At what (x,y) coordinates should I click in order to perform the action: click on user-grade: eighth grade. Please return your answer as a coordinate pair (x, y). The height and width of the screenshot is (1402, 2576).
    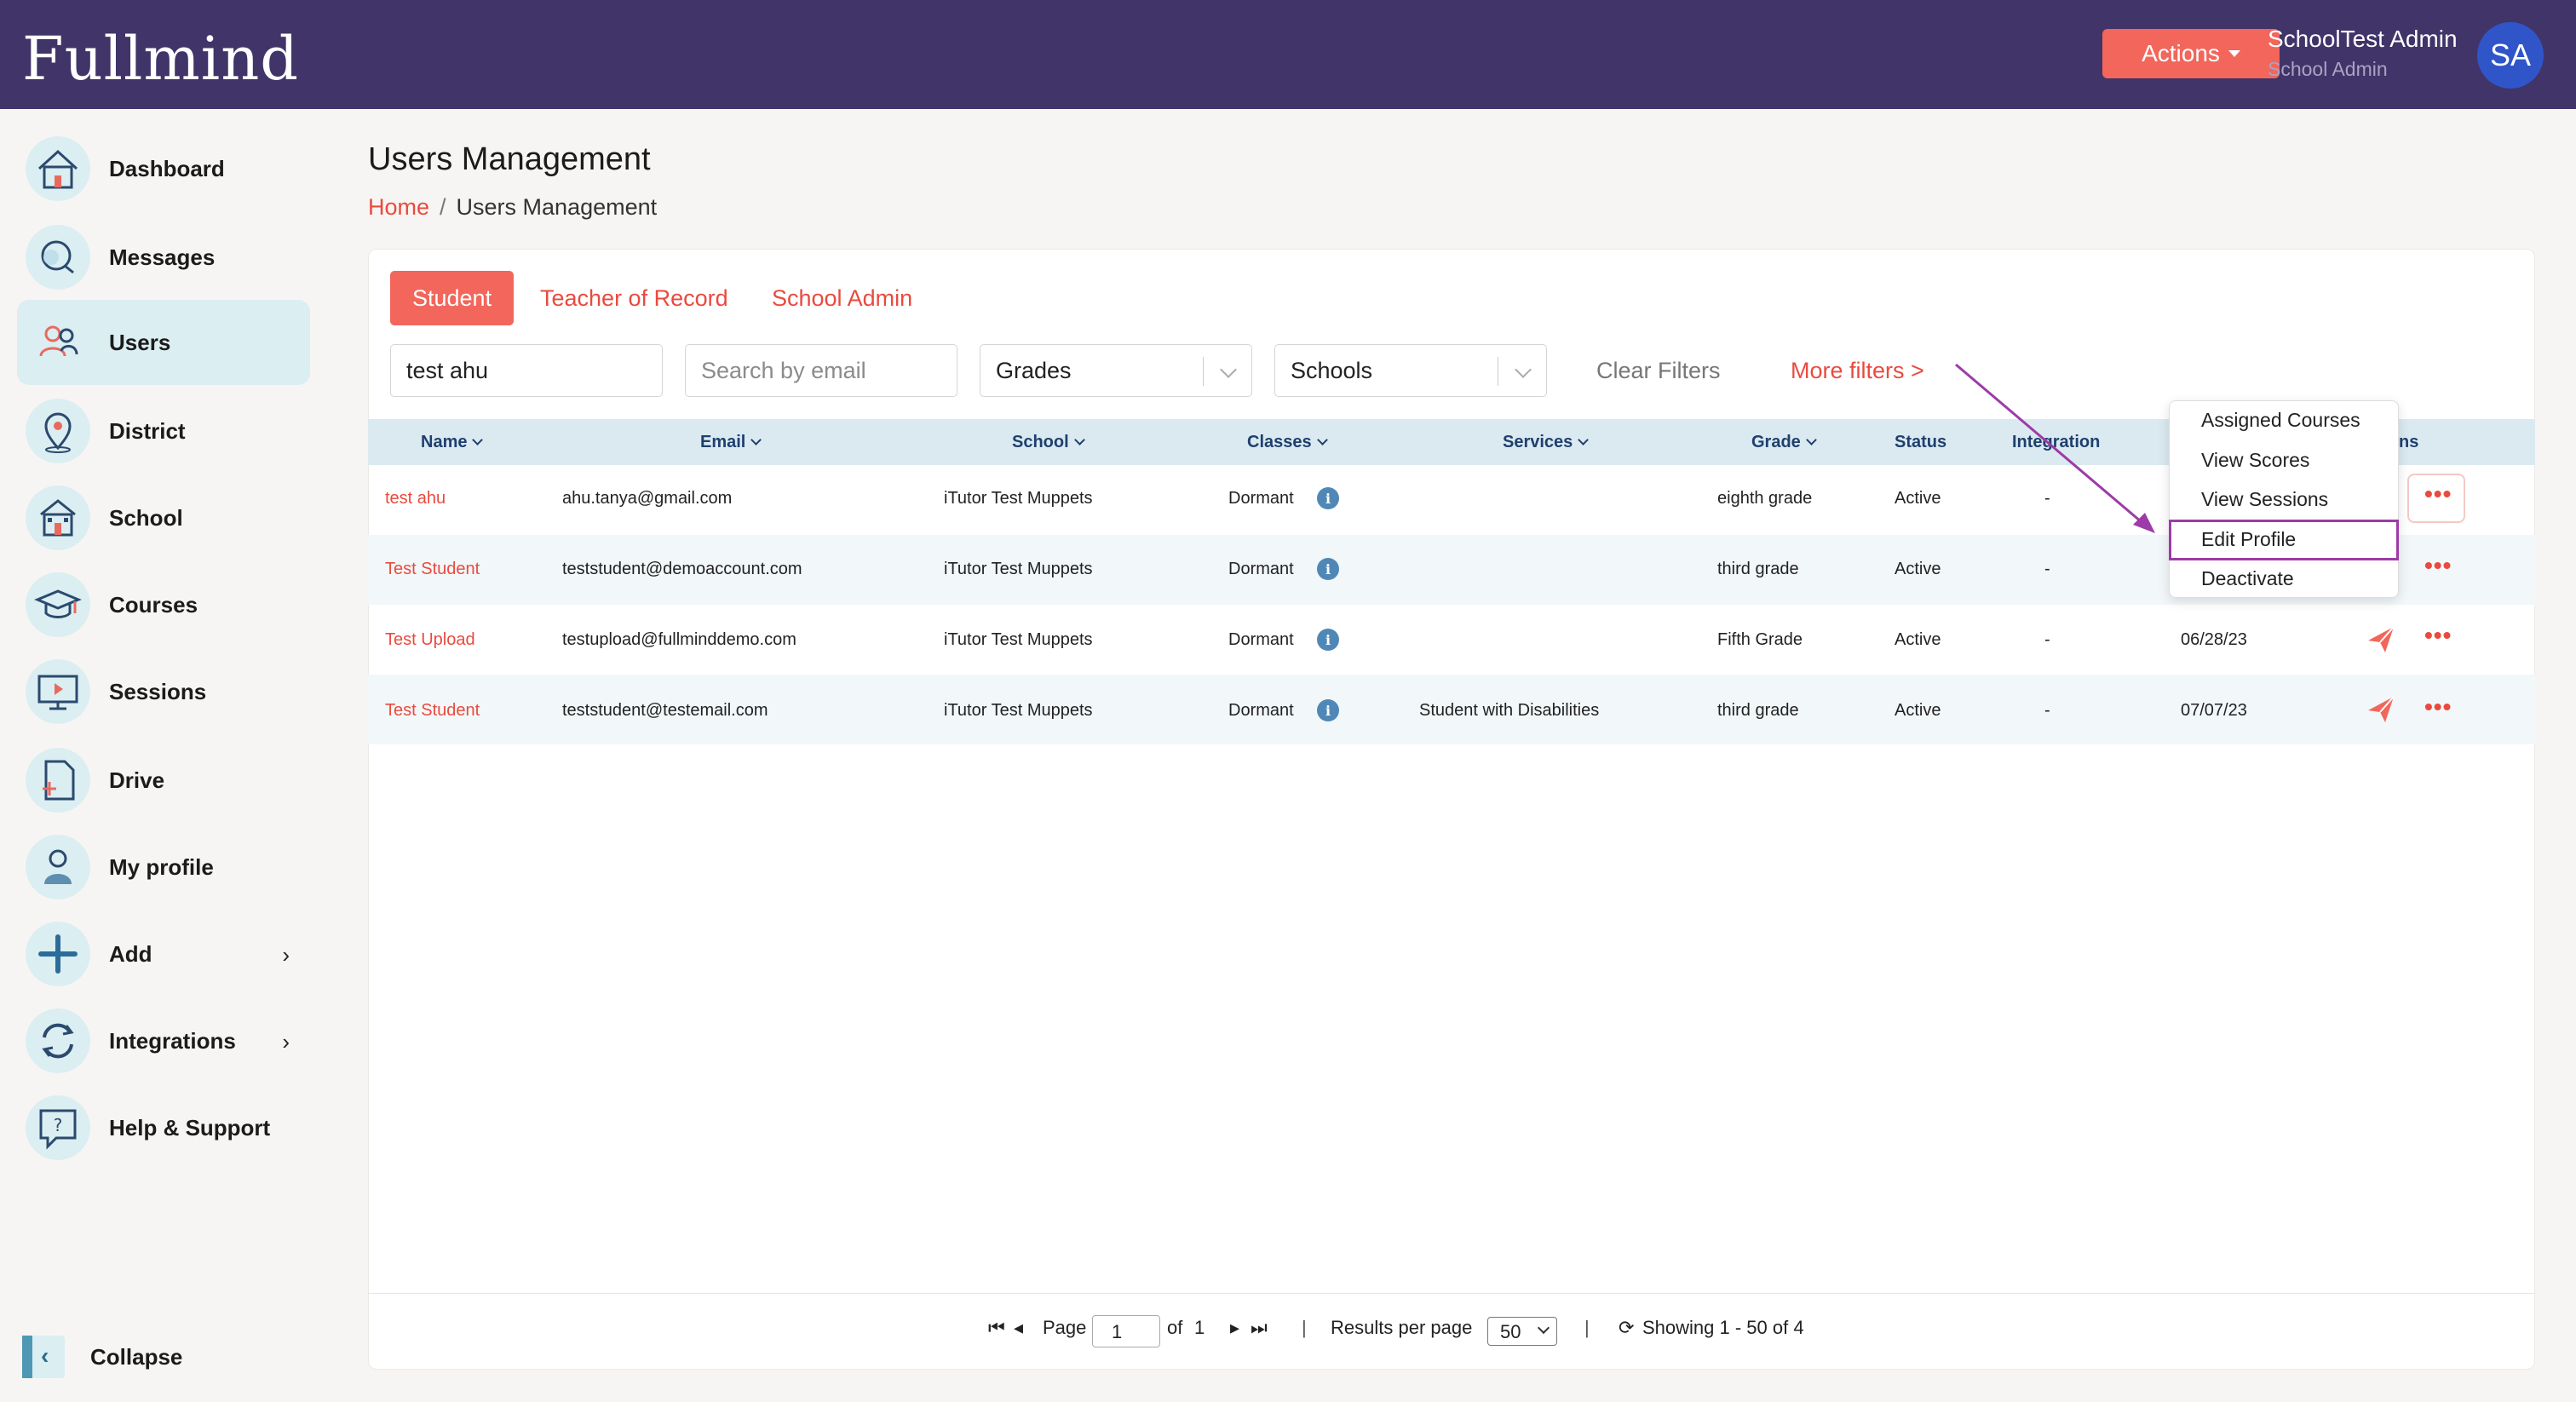
    Looking at the image, I should click on (1765, 499).